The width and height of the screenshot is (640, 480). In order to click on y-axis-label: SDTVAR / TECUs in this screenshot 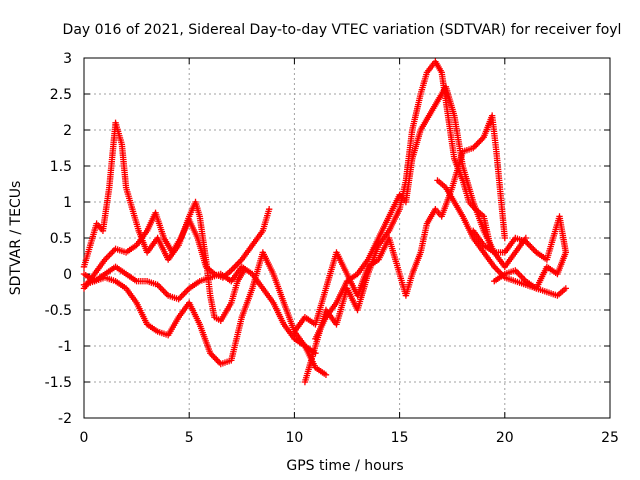, I will do `click(16, 238)`.